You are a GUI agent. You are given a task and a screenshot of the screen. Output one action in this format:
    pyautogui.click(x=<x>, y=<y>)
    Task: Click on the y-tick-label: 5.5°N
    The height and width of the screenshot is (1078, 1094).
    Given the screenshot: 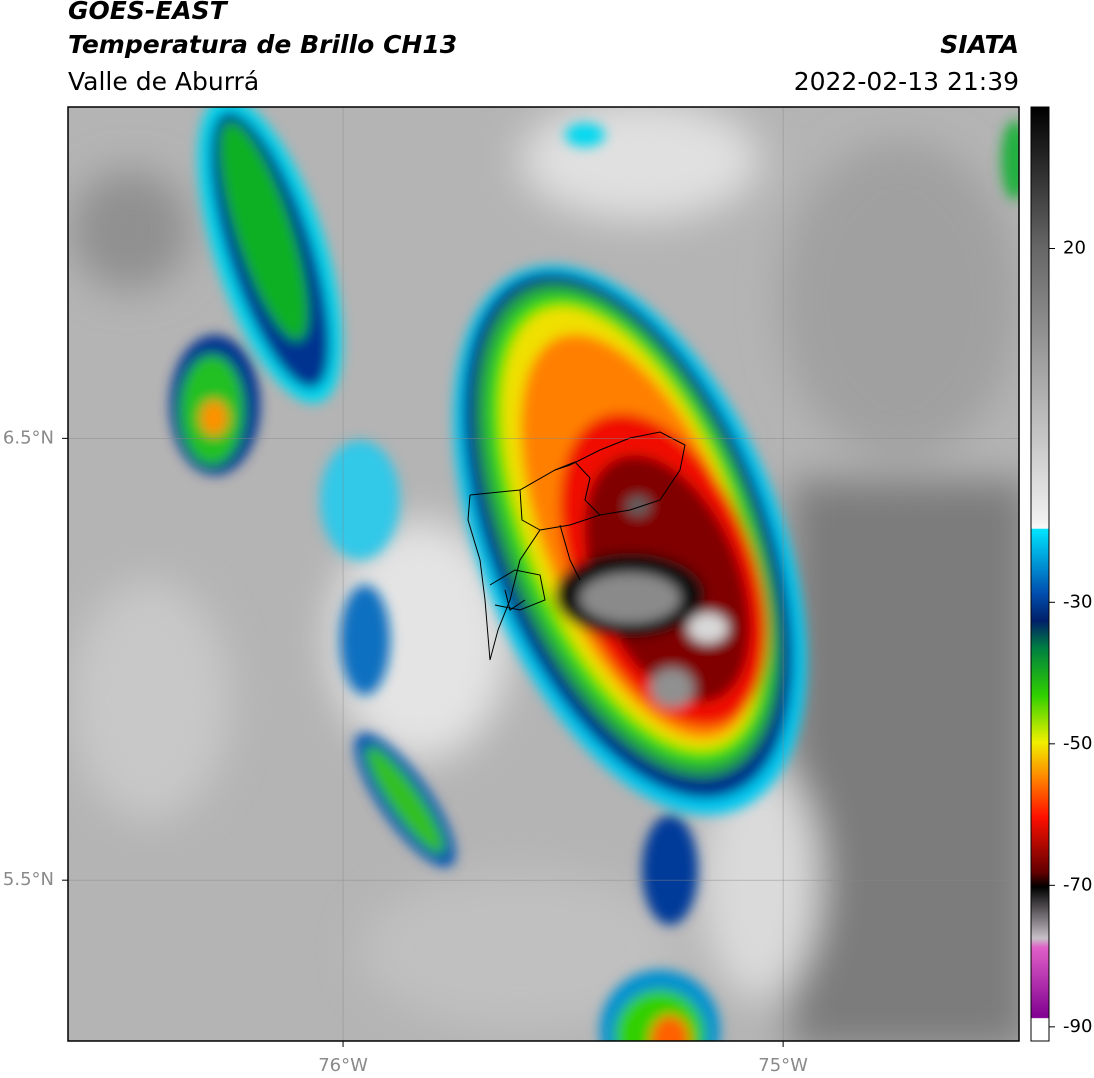 What is the action you would take?
    pyautogui.click(x=28, y=879)
    